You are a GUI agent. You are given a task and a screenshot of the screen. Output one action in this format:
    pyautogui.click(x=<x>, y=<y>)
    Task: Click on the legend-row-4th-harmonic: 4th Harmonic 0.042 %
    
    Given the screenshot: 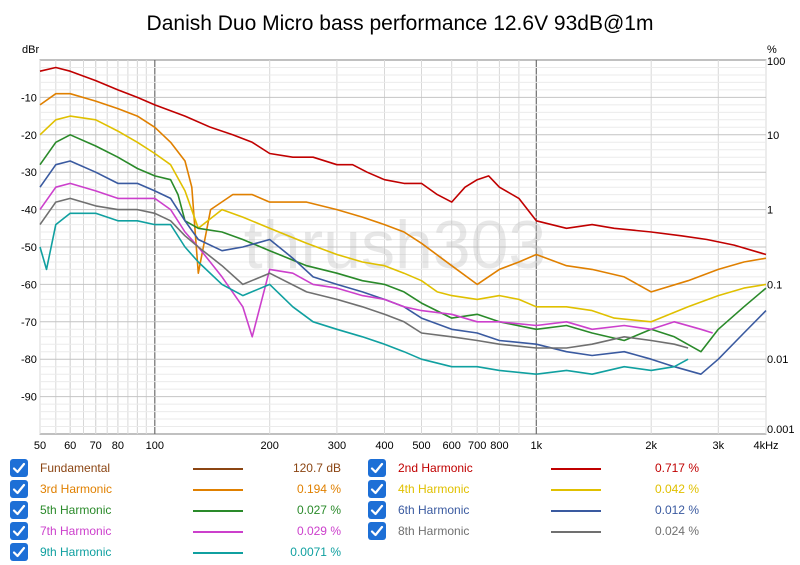 What is the action you would take?
    pyautogui.click(x=540, y=490)
    